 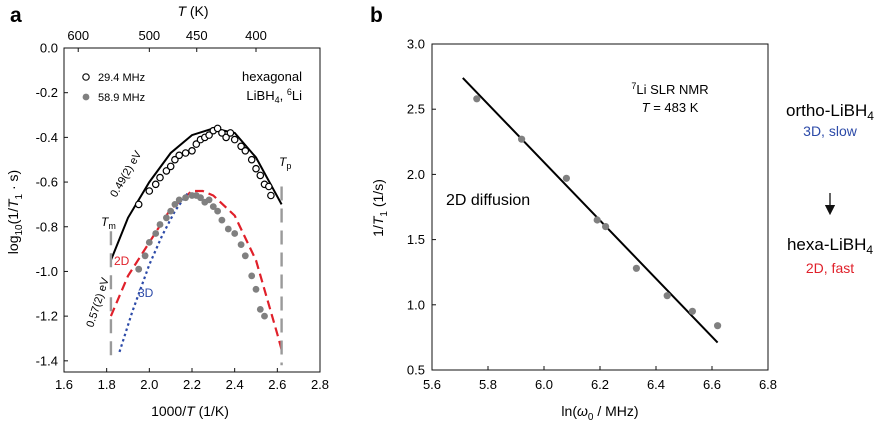 I want to click on annotation-libh4: LiBH4, 6Li, so click(x=274, y=96).